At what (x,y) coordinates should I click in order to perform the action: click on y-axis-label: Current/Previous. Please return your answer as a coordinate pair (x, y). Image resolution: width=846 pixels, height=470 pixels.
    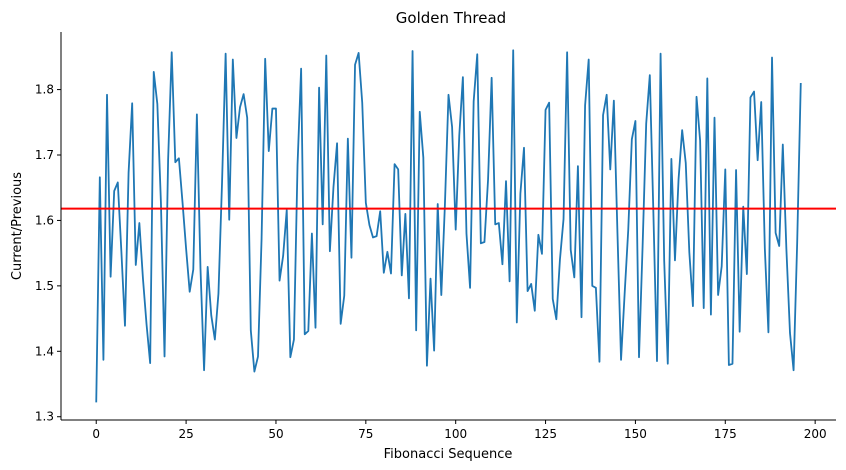
    Looking at the image, I should click on (17, 226).